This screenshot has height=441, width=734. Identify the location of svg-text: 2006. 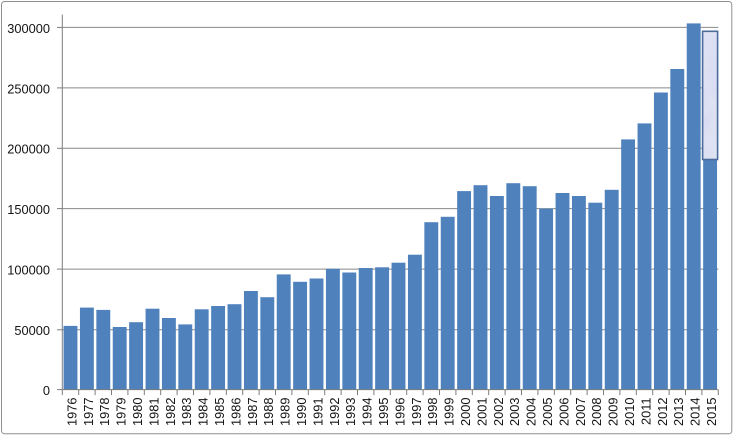
(563, 412).